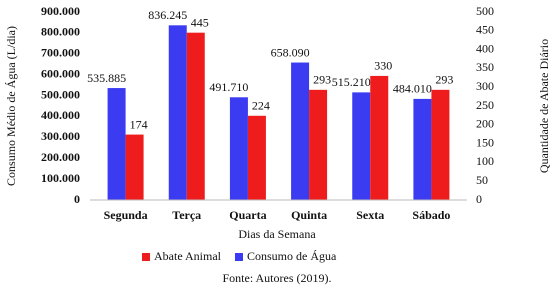 The width and height of the screenshot is (556, 294). What do you see at coordinates (292, 256) in the screenshot?
I see `legend-label: Consumo de Água` at bounding box center [292, 256].